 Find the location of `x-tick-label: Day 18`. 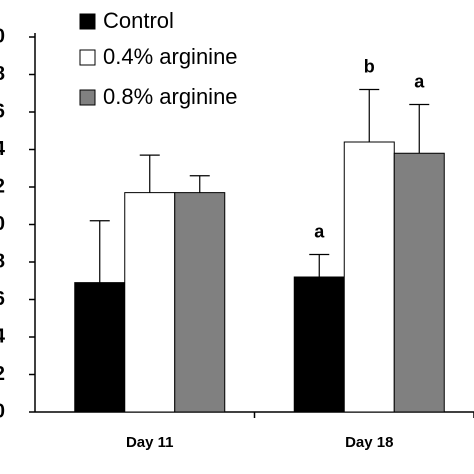

x-tick-label: Day 18 is located at coordinates (369, 442).